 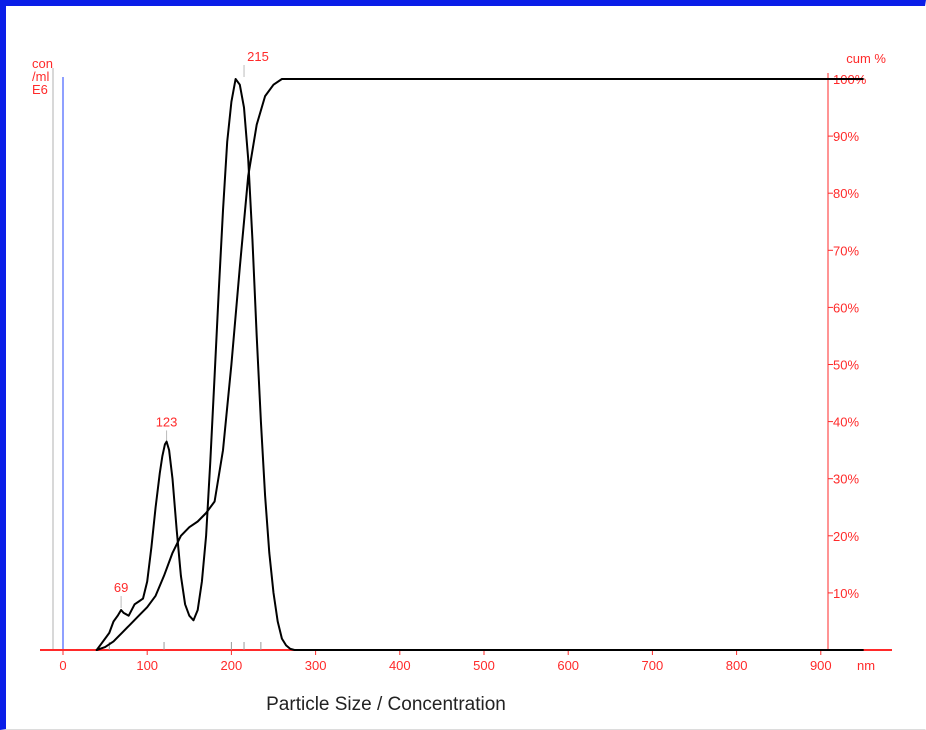 I want to click on y-axis-label: con/ml E6, so click(x=42, y=76).